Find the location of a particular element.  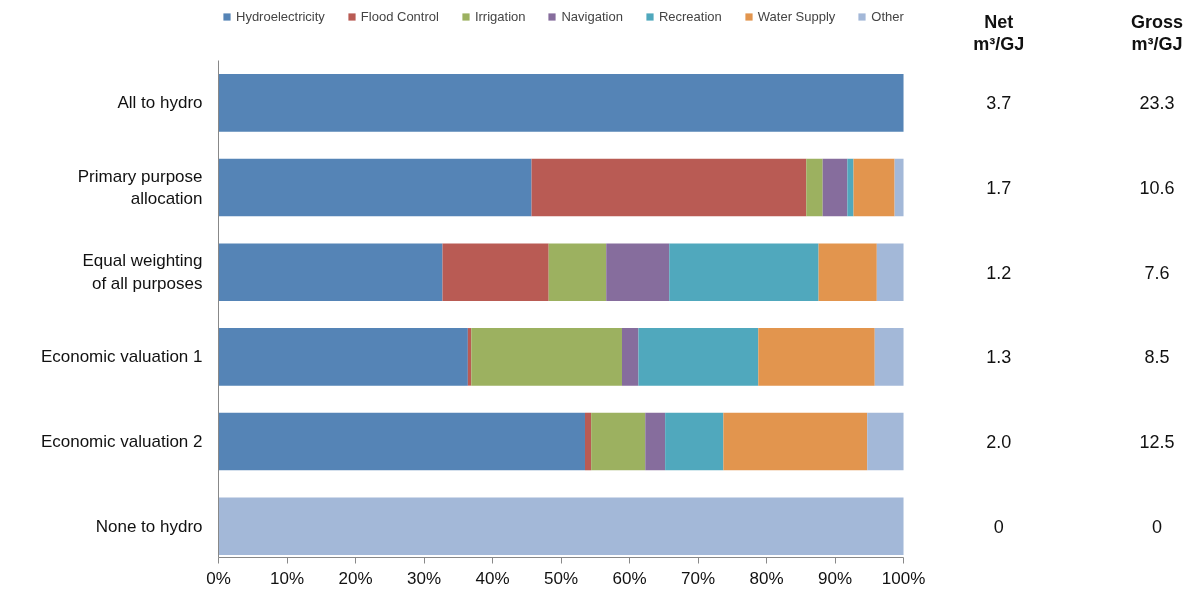

legend-label: Other is located at coordinates (887, 16).